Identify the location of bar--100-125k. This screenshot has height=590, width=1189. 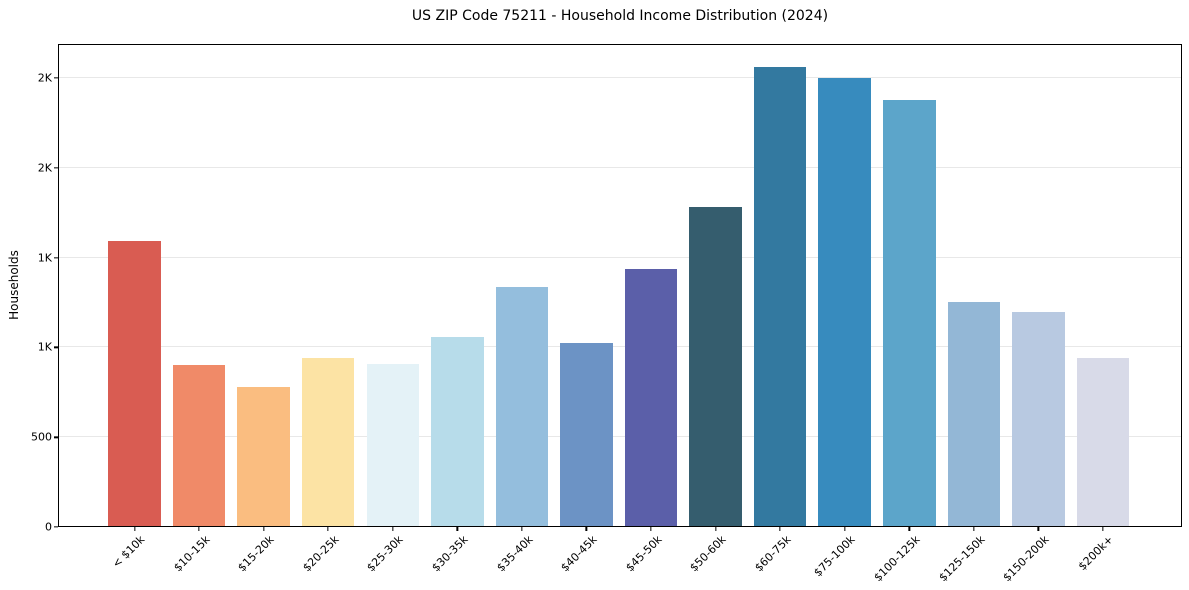
(909, 313).